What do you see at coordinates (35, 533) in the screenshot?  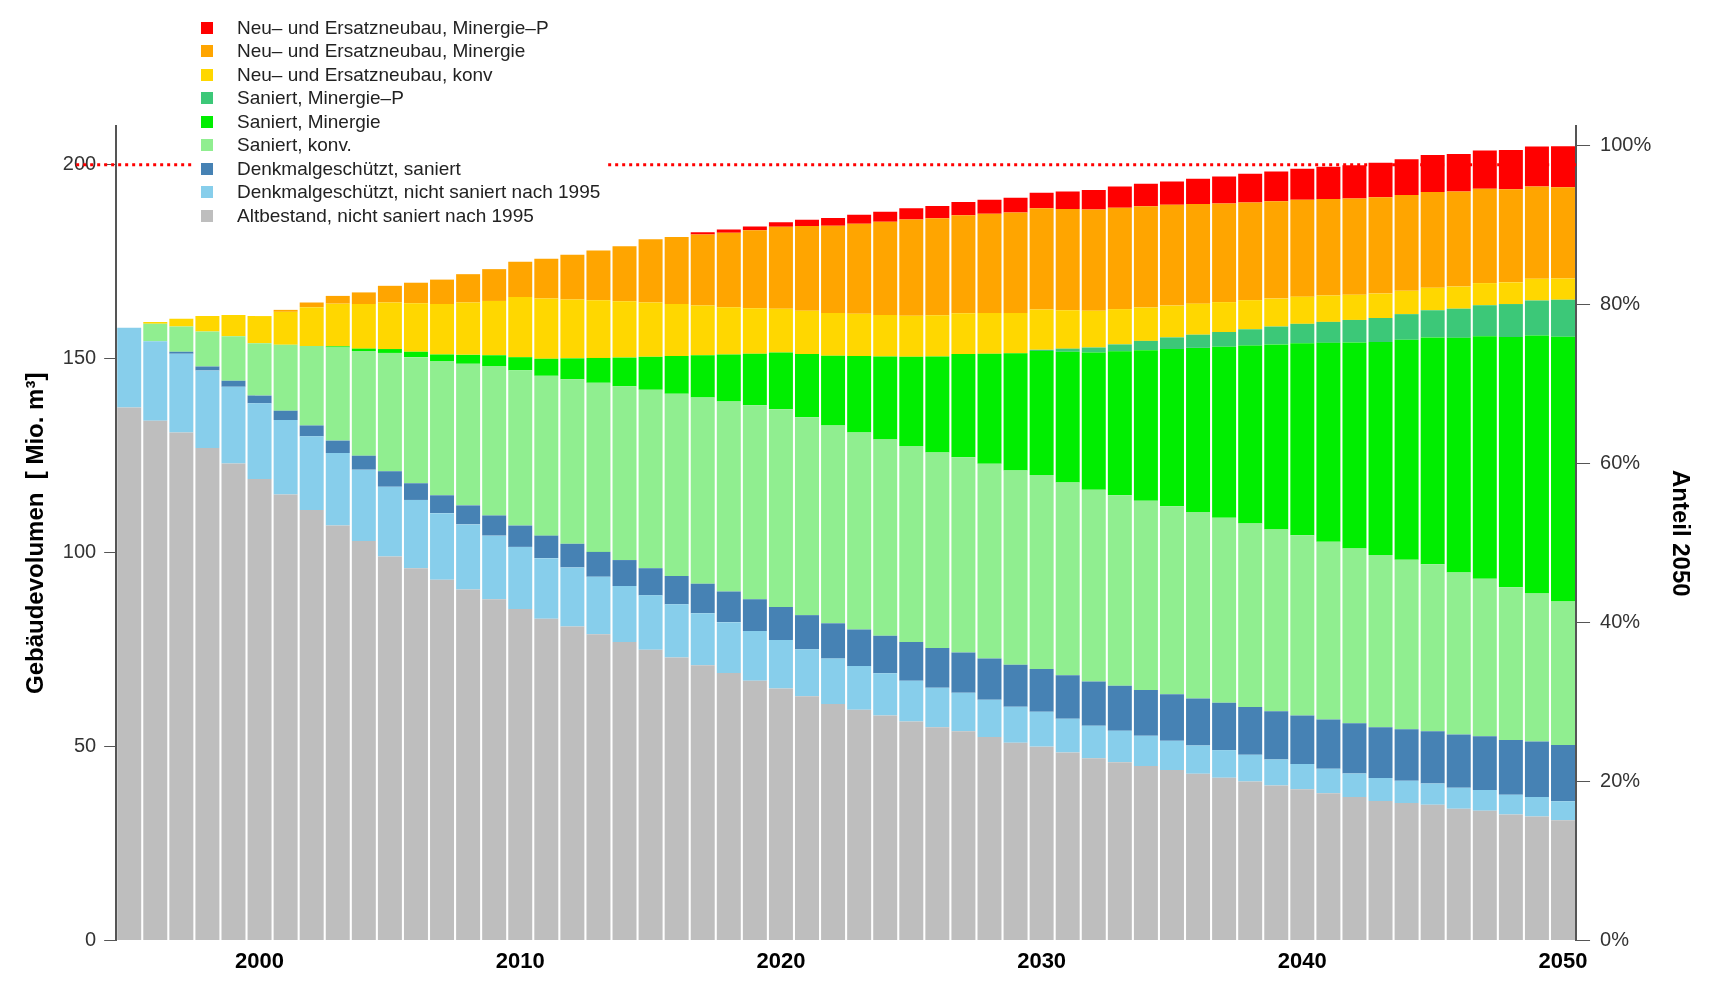 I see `y-axis-title: Gebäudevolumen [ Mio. m³]` at bounding box center [35, 533].